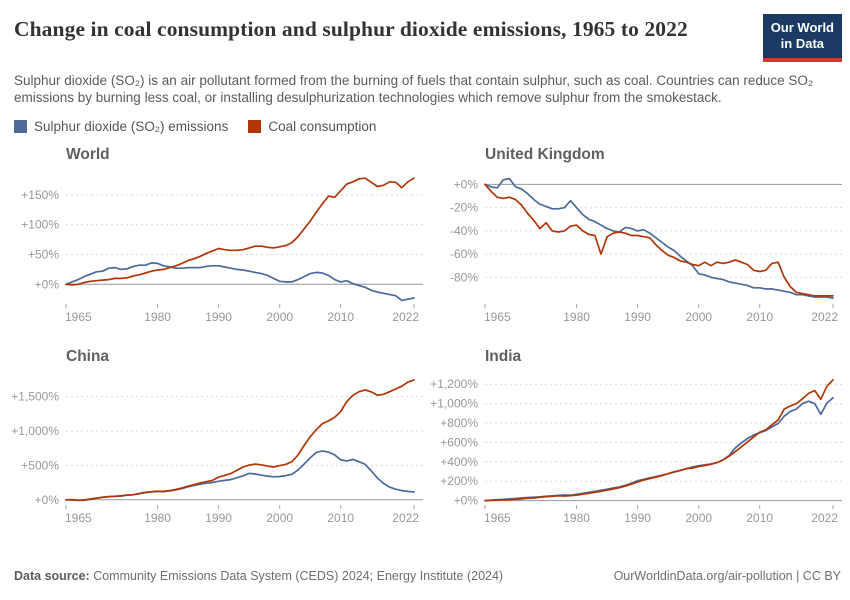 This screenshot has height=600, width=850. I want to click on svg-text: -80%, so click(464, 277).